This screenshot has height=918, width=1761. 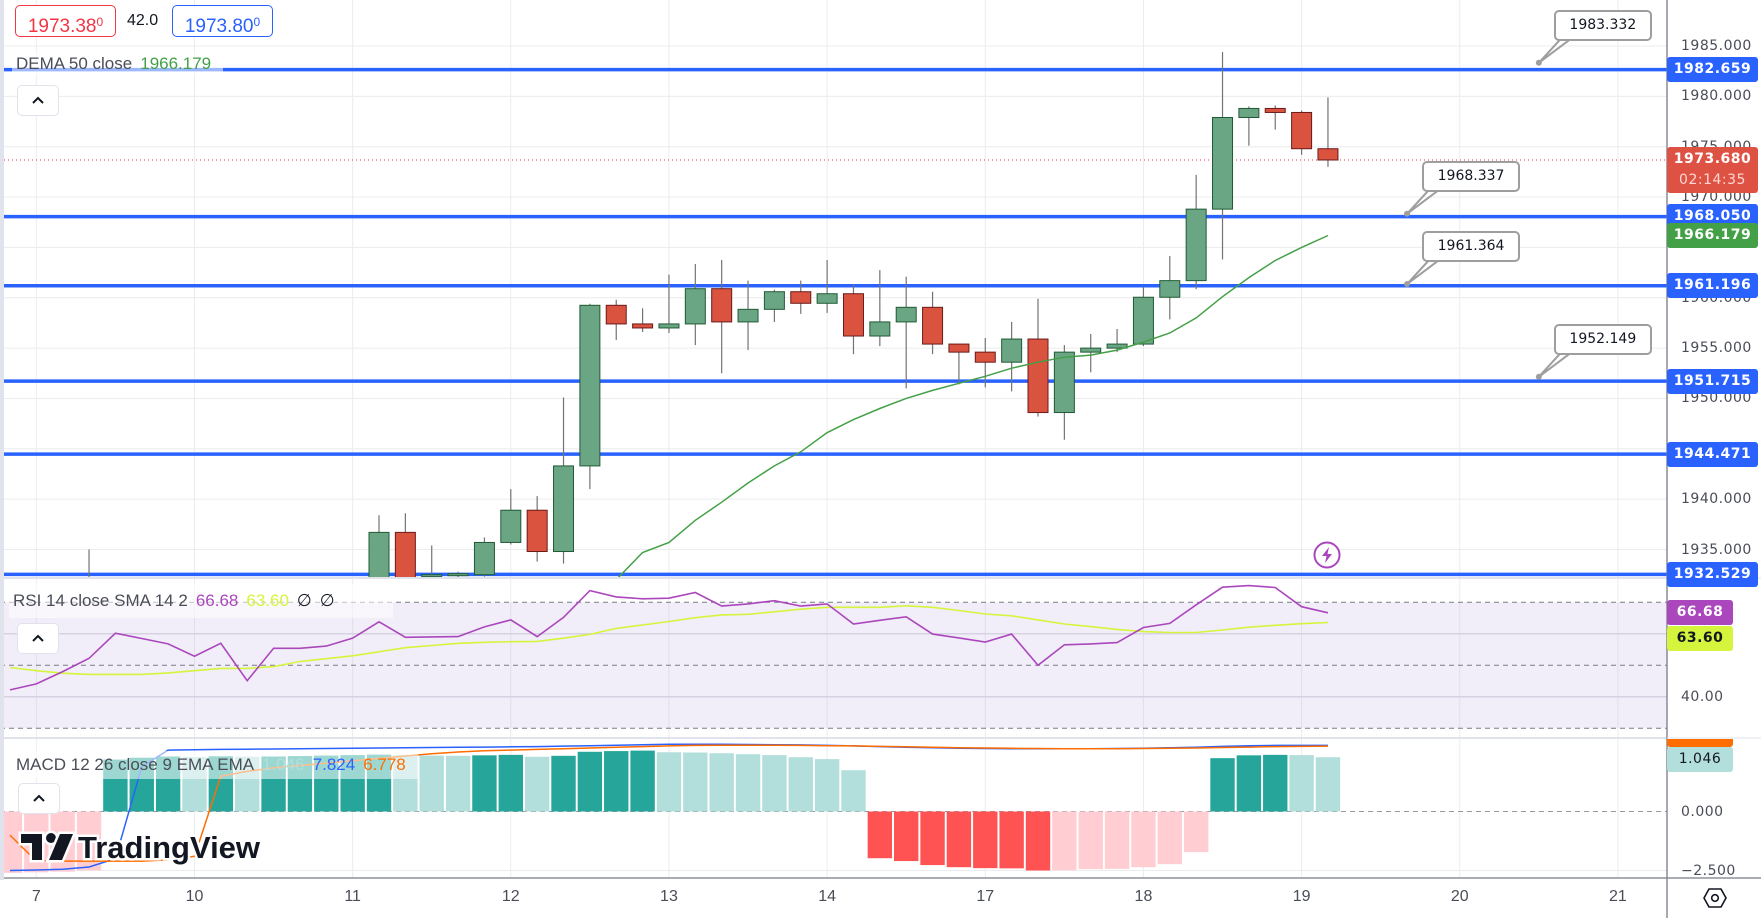 I want to click on macd-hist-legend-value: 1.046, so click(x=283, y=764).